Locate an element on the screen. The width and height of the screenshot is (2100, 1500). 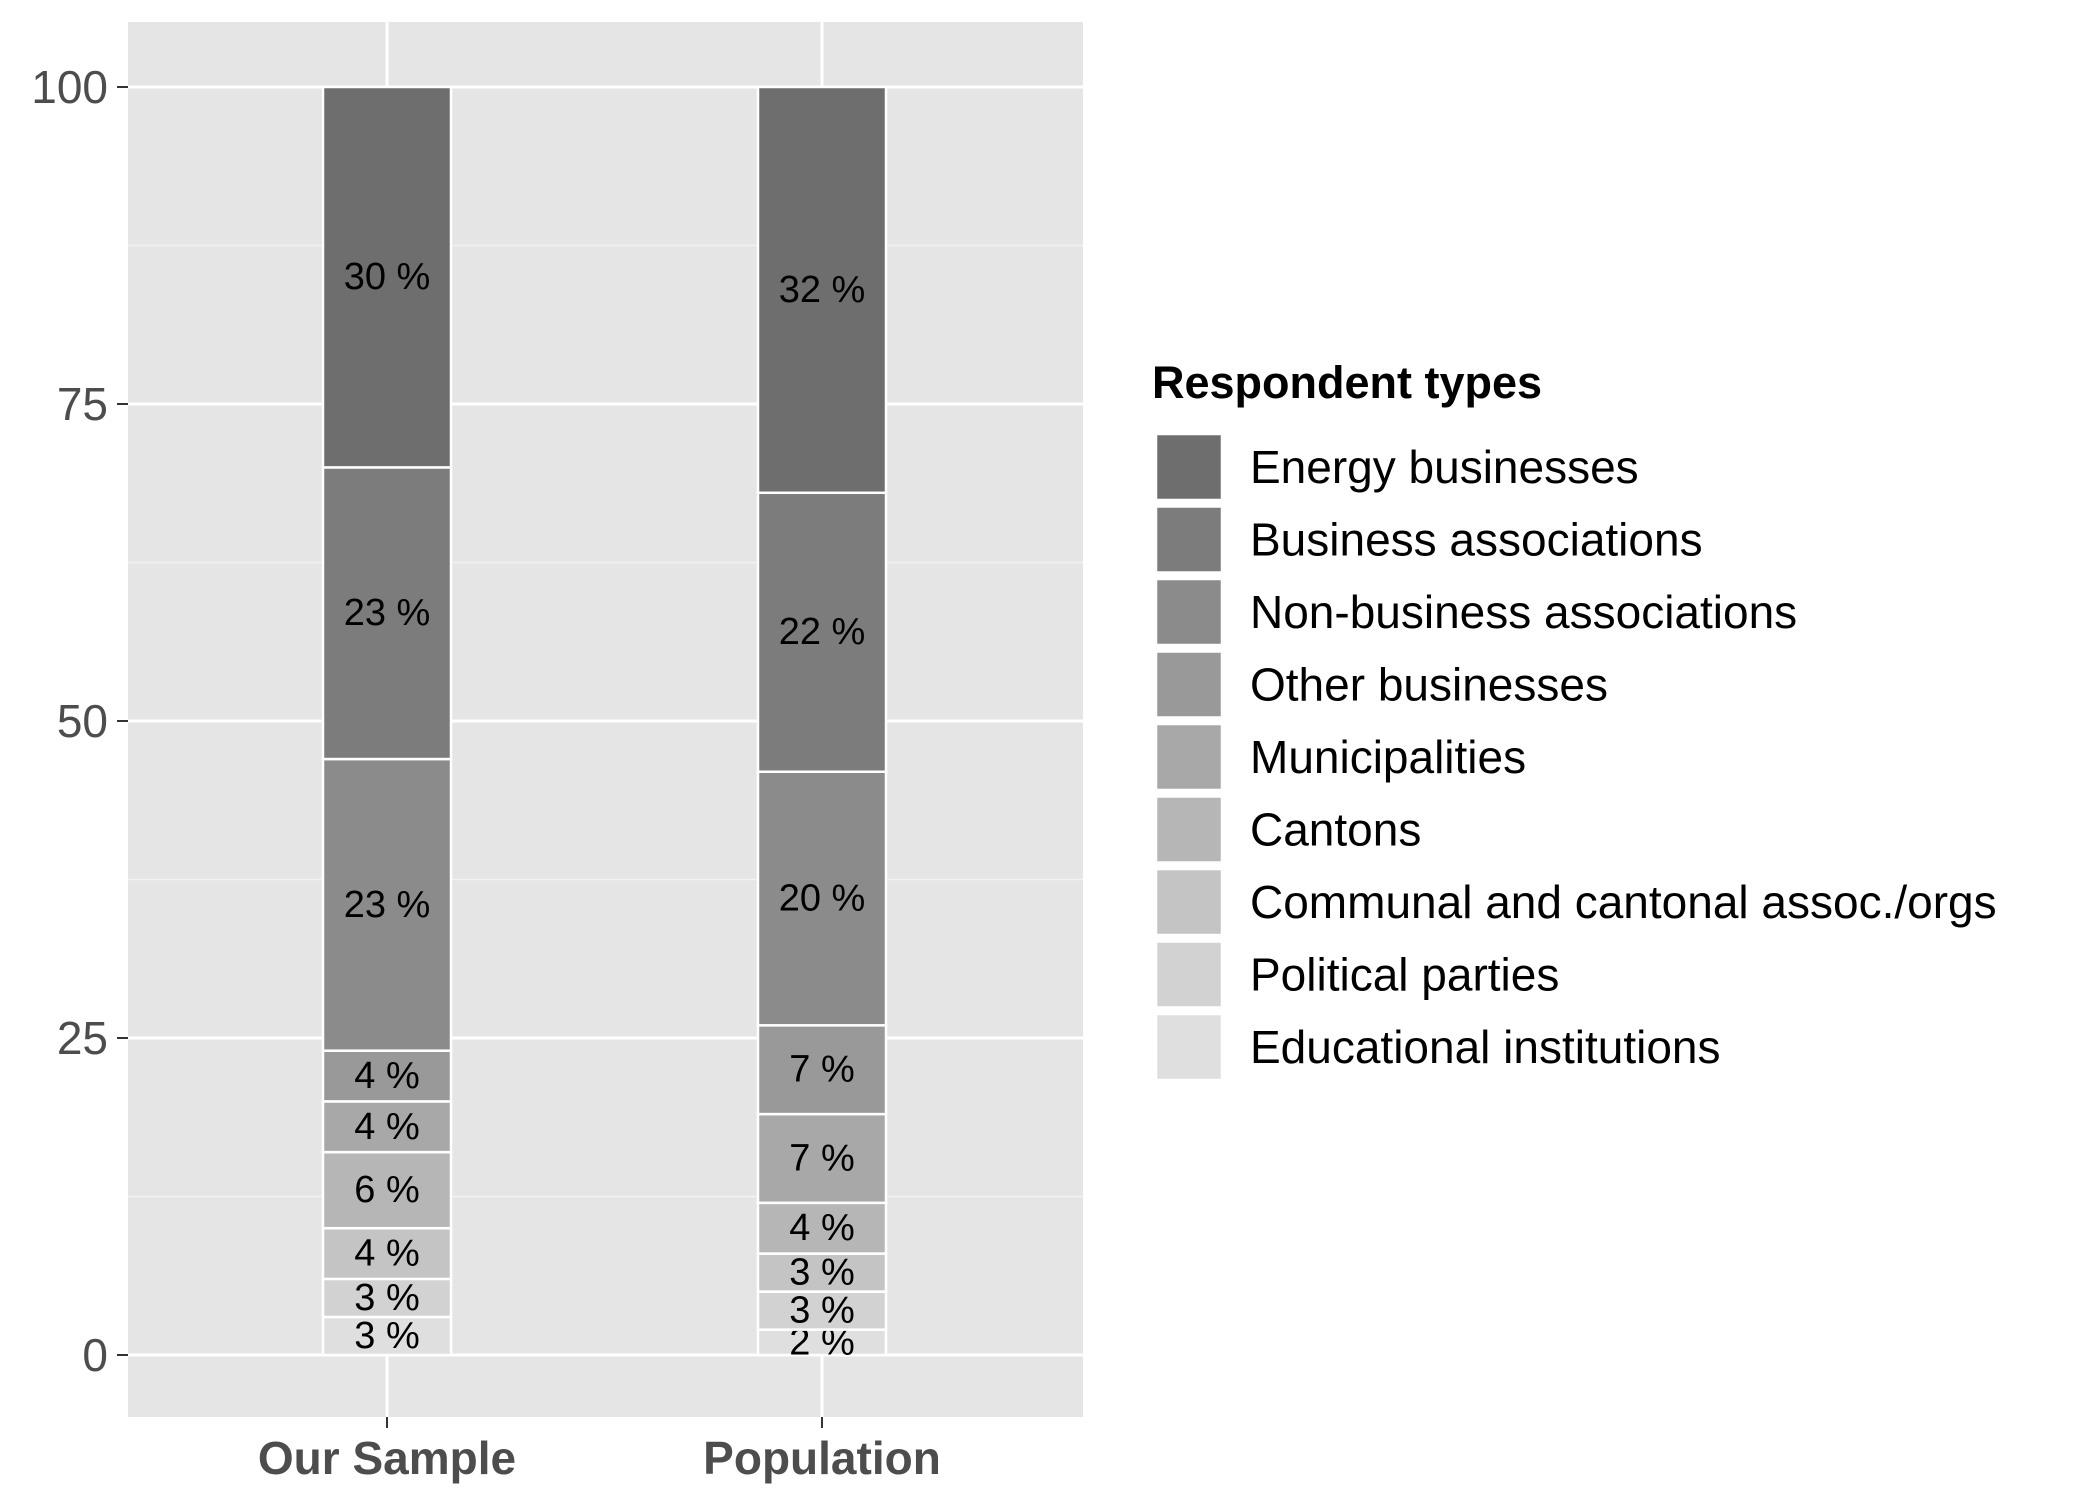
data-label: 6 % is located at coordinates (386, 1190).